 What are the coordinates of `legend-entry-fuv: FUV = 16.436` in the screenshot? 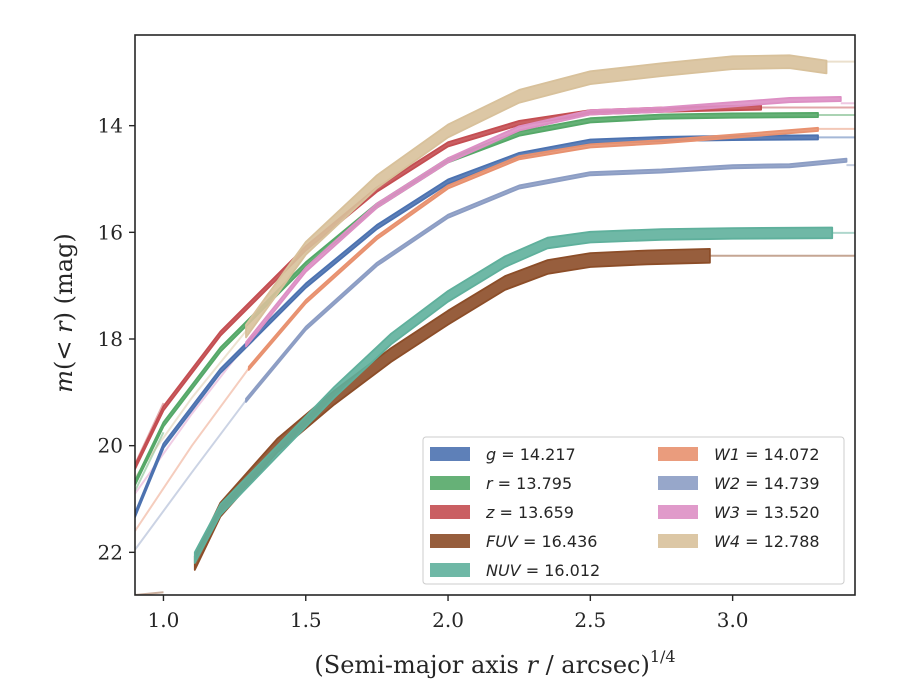 It's located at (513, 541).